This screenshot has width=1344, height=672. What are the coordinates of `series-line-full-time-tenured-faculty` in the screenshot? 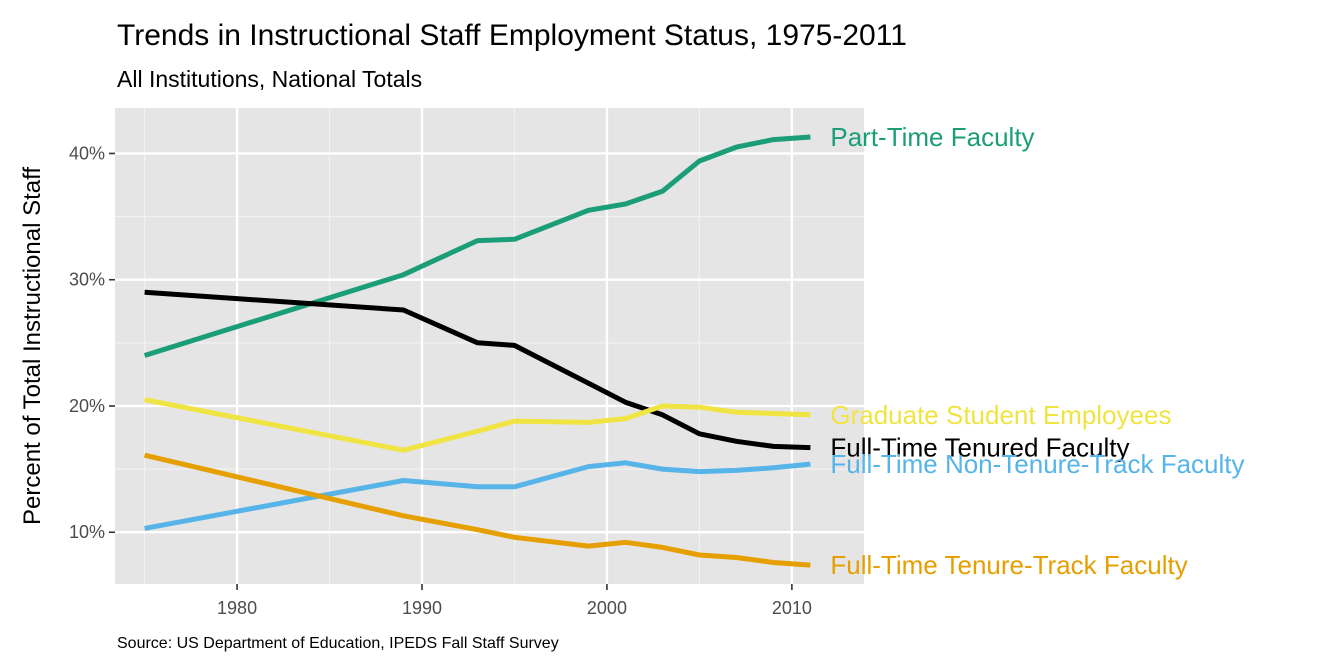 It's located at (477, 370).